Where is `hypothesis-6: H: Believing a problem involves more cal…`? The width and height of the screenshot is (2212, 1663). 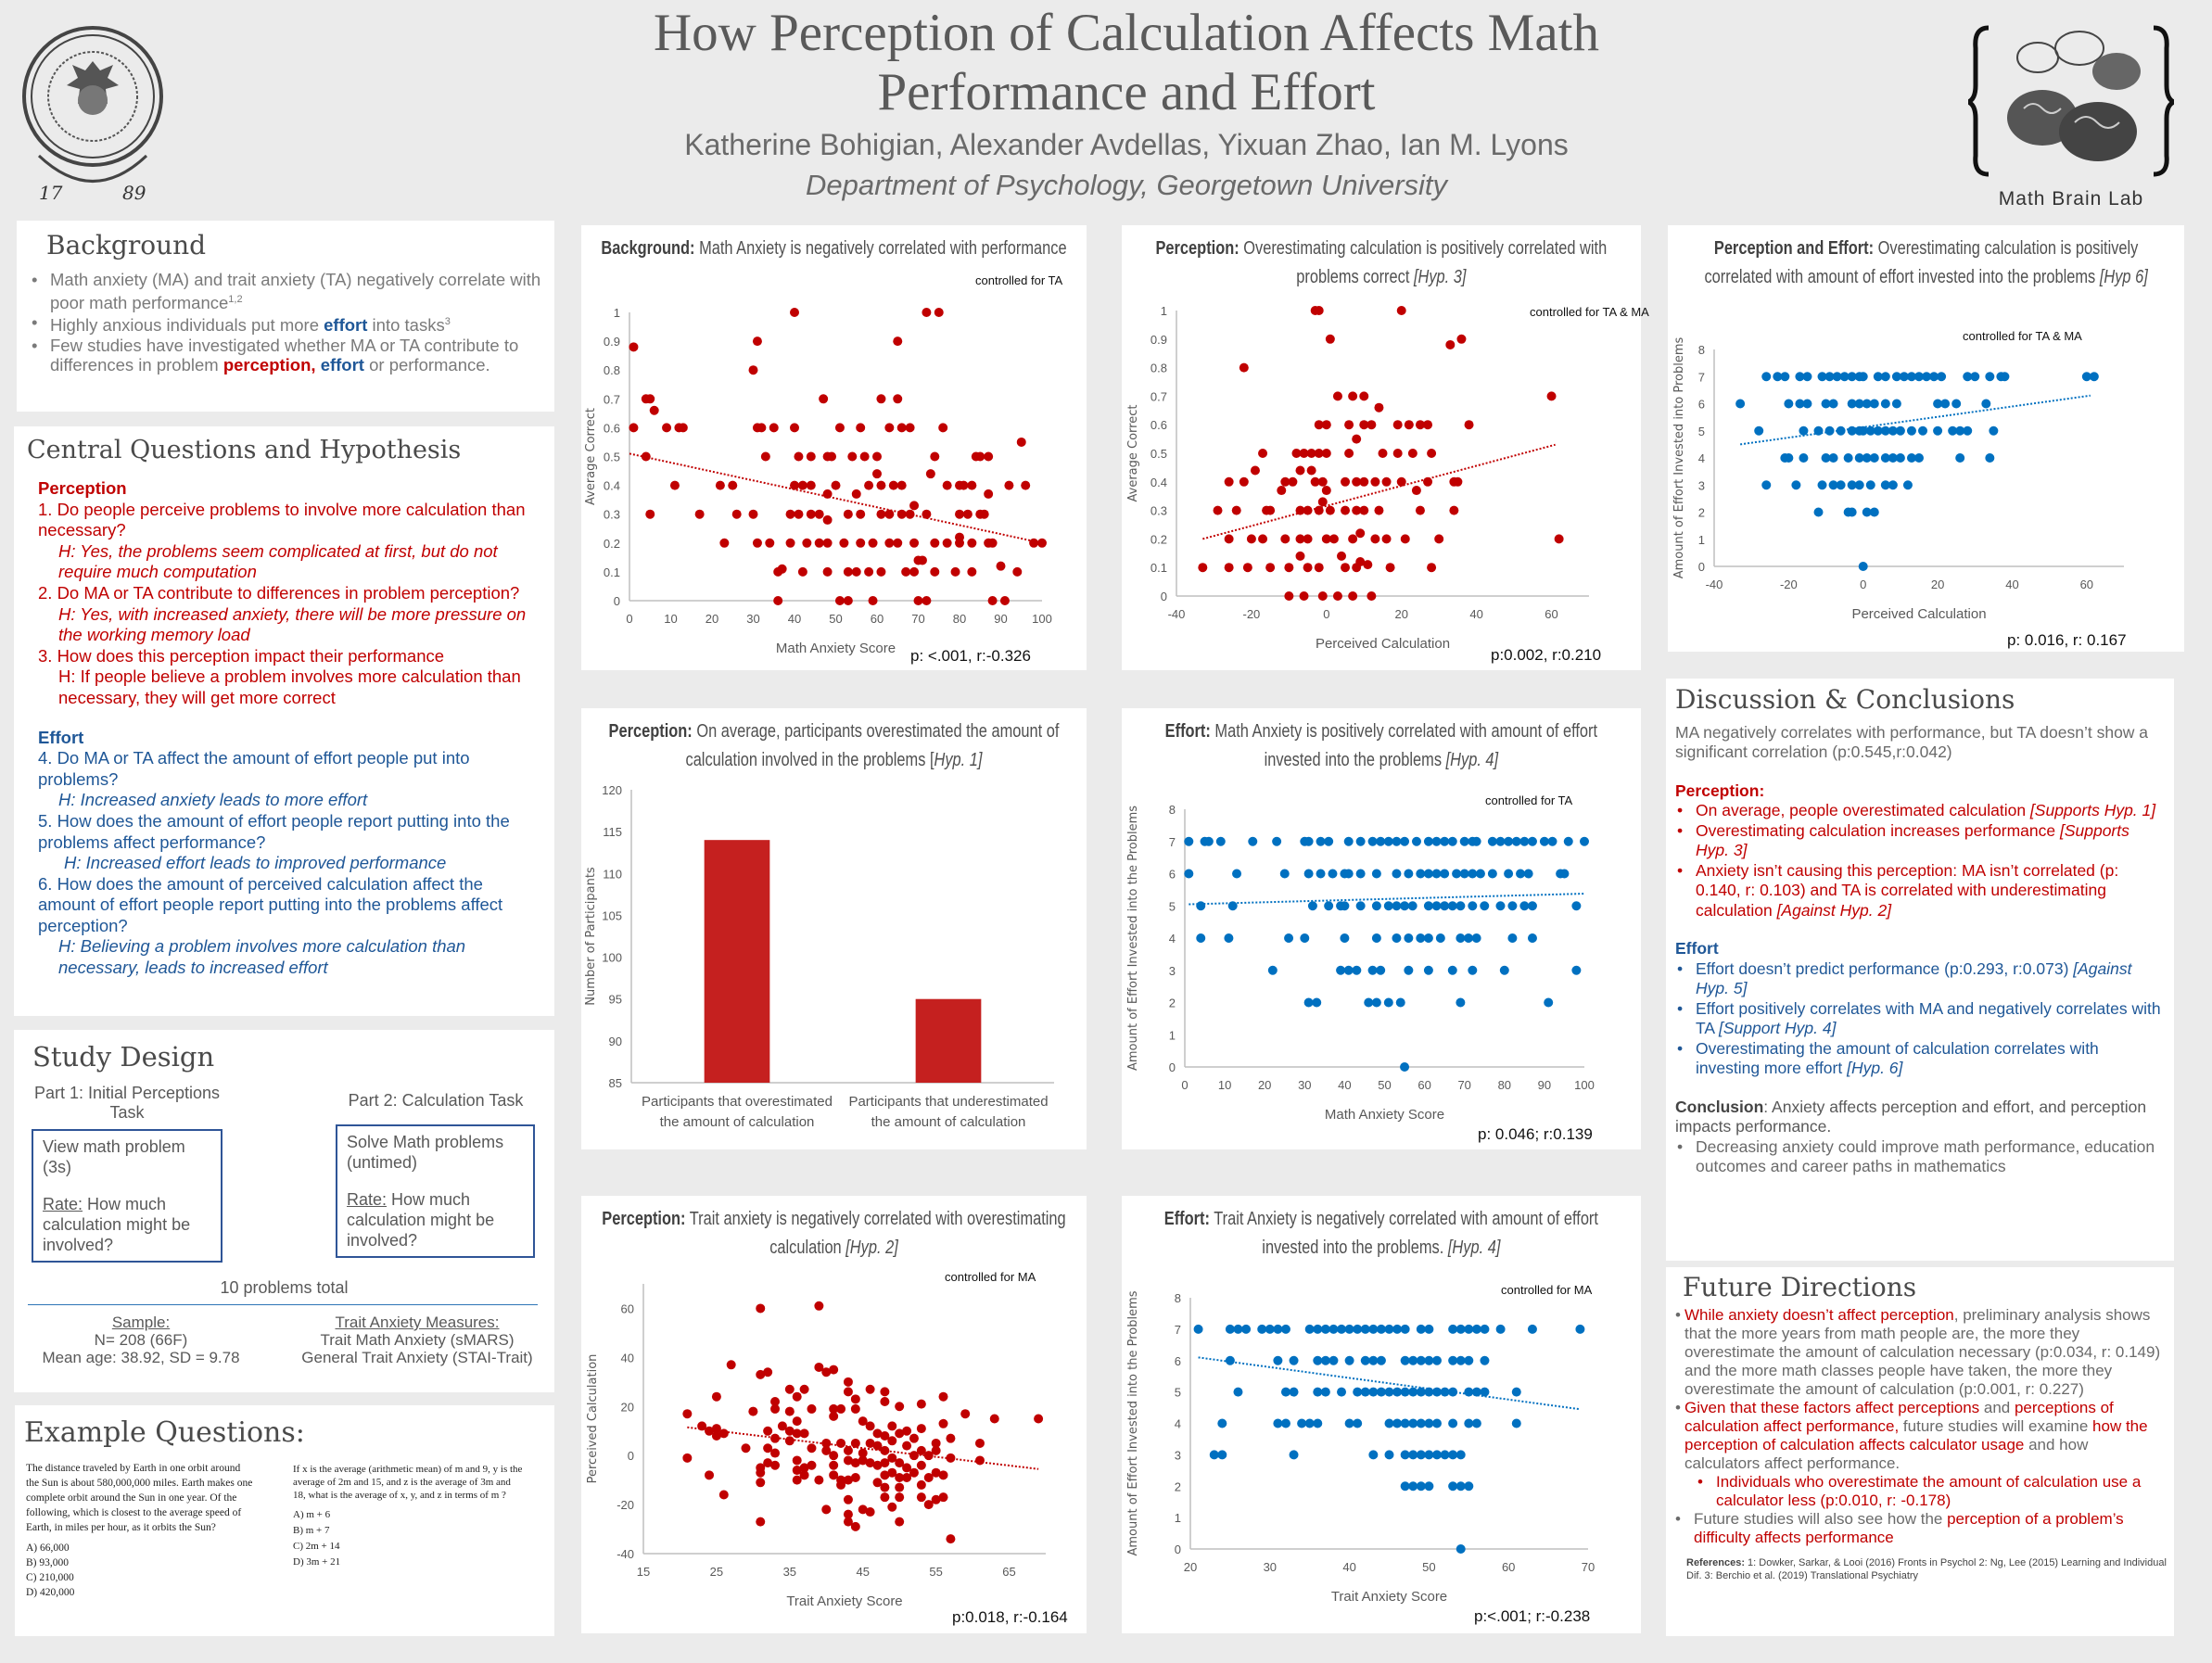
hypothesis-6: H: Believing a problem involves more cal… is located at coordinates (262, 957).